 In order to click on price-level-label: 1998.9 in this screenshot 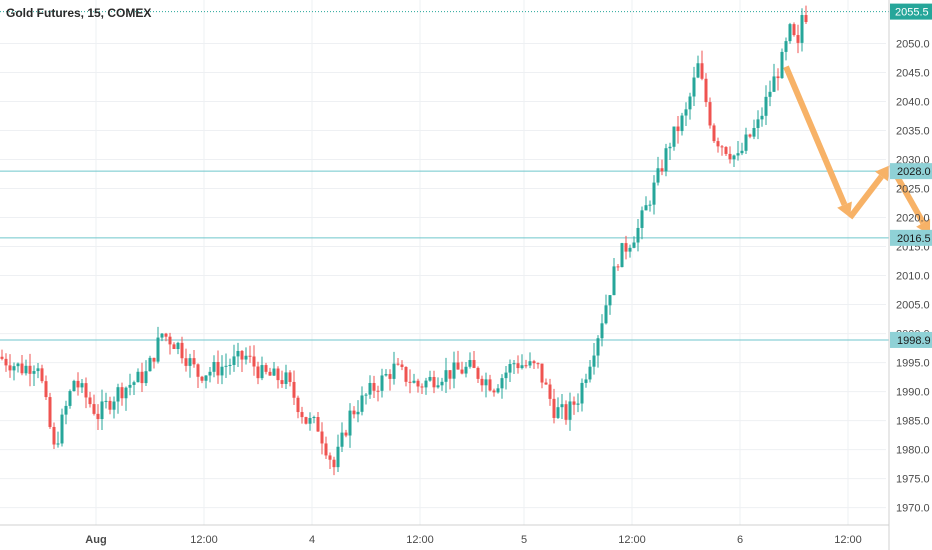, I will do `click(914, 341)`.